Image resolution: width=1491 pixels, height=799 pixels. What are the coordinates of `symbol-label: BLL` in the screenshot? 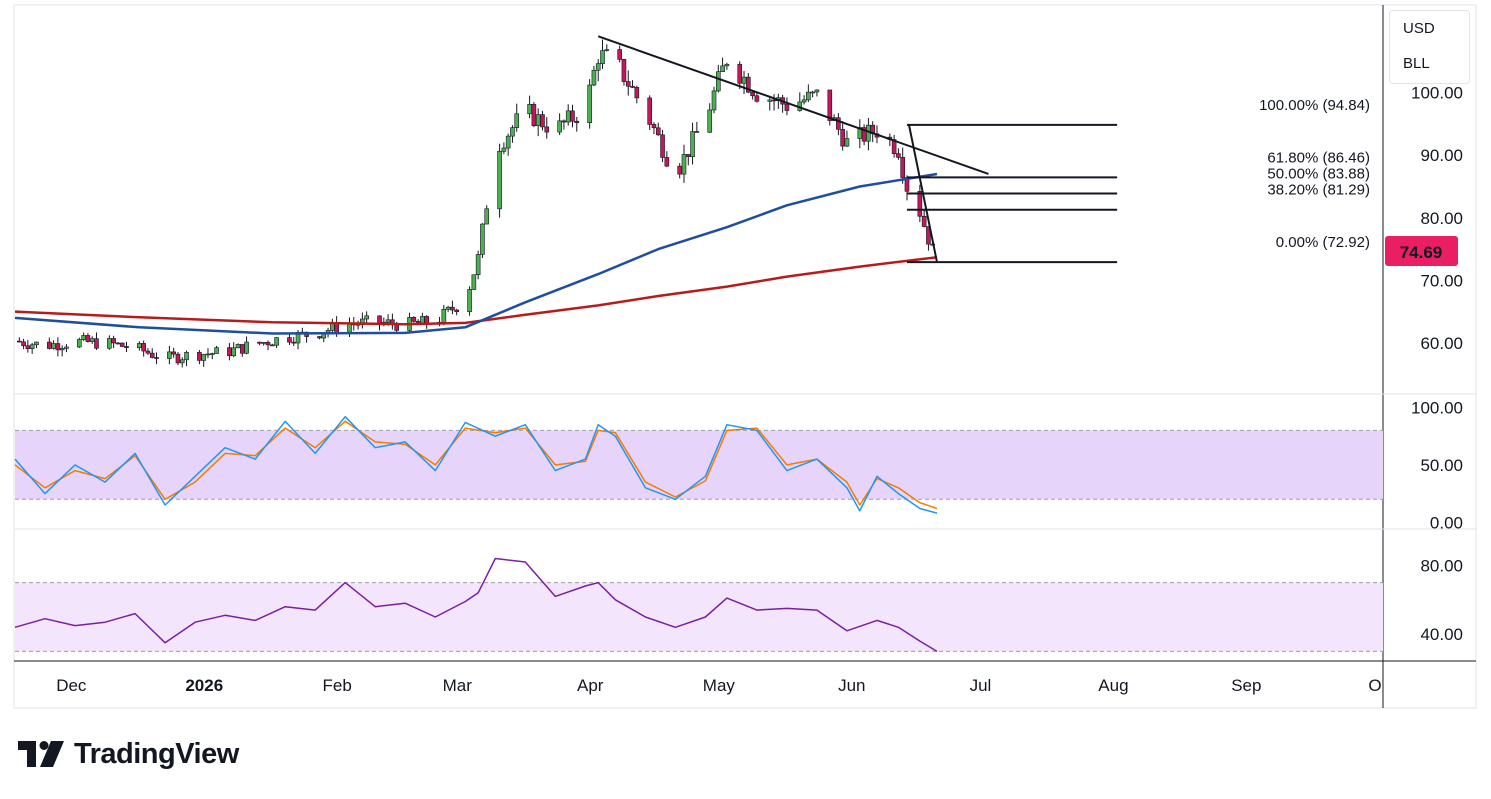 It's located at (1416, 63).